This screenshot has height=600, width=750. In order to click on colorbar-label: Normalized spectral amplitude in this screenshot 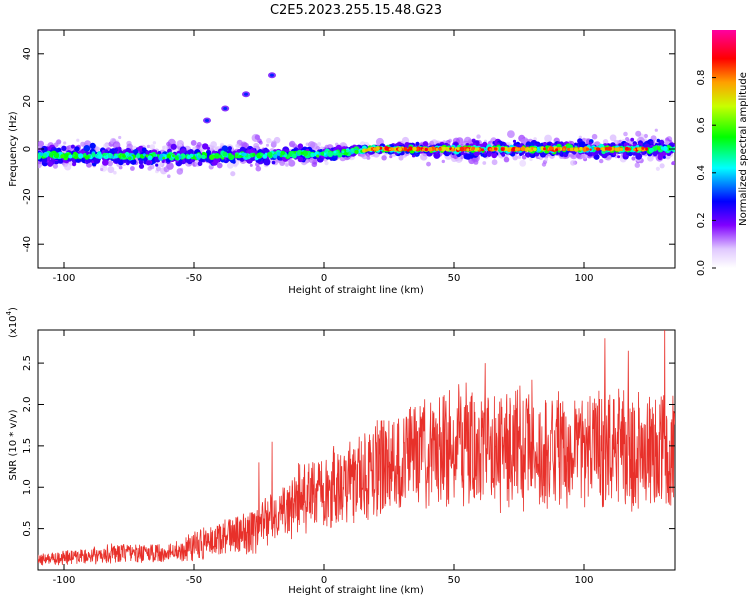, I will do `click(743, 149)`.